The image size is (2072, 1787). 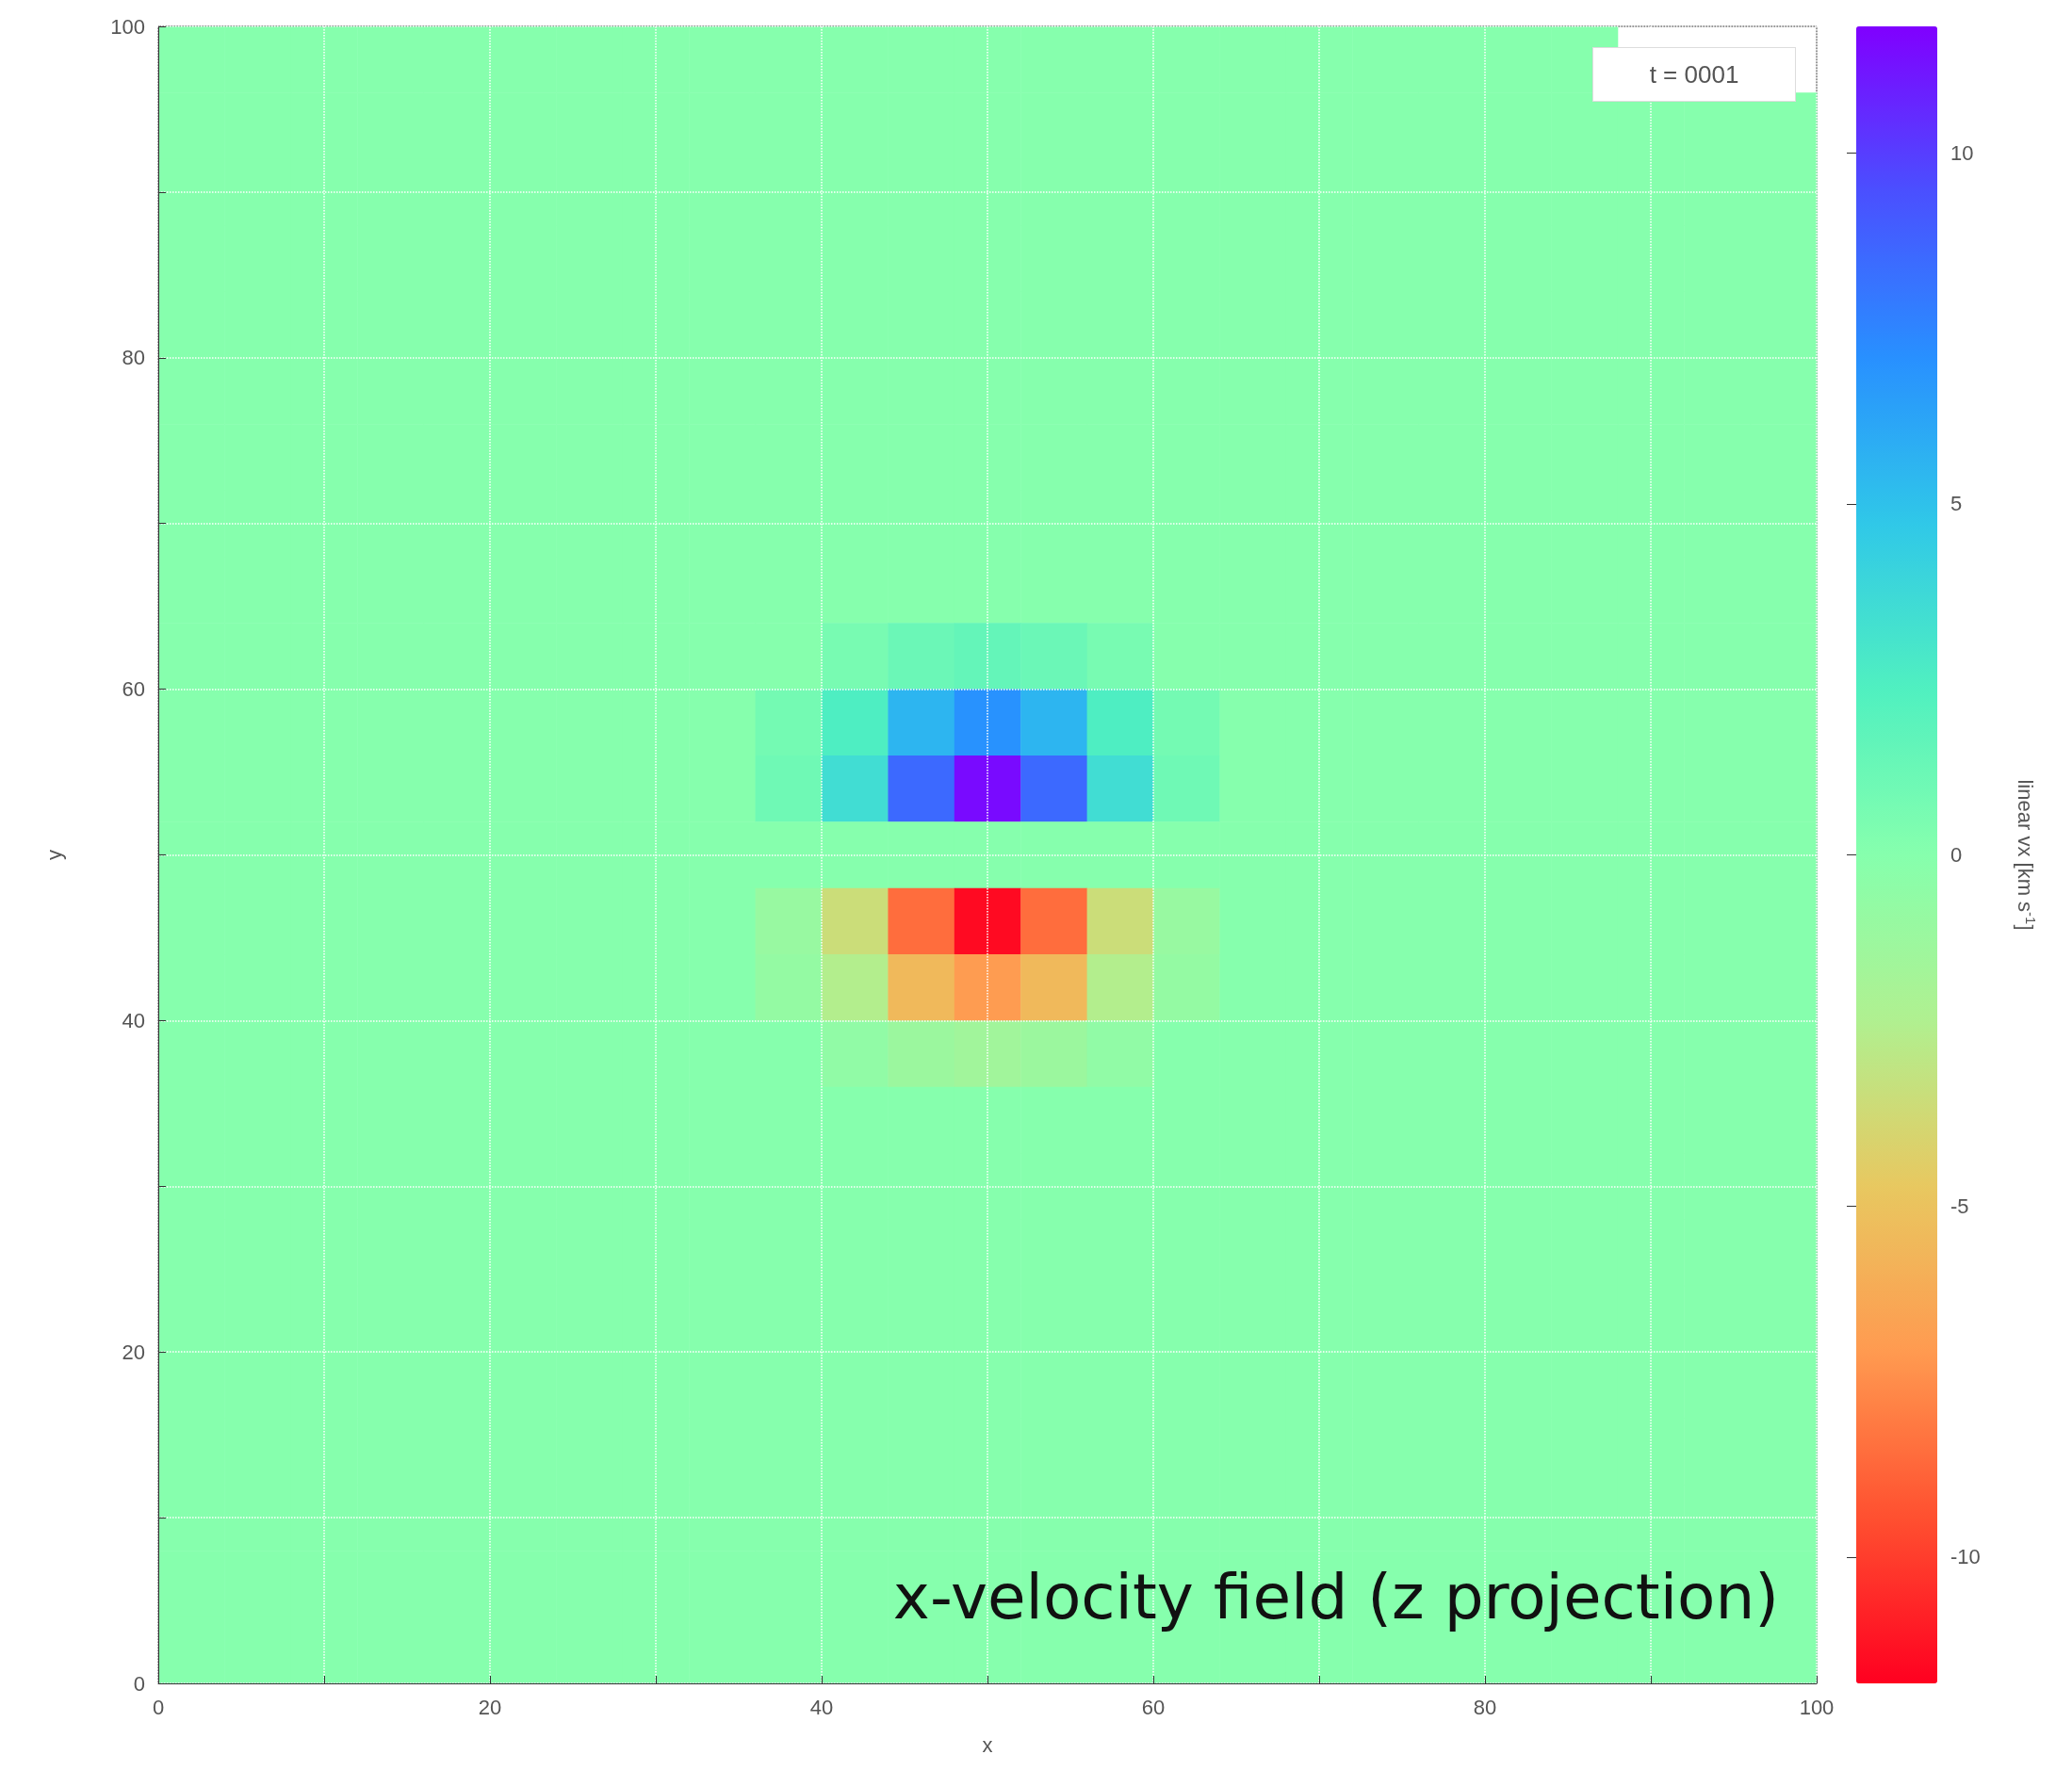 I want to click on y-tick-label: 20, so click(x=134, y=1352).